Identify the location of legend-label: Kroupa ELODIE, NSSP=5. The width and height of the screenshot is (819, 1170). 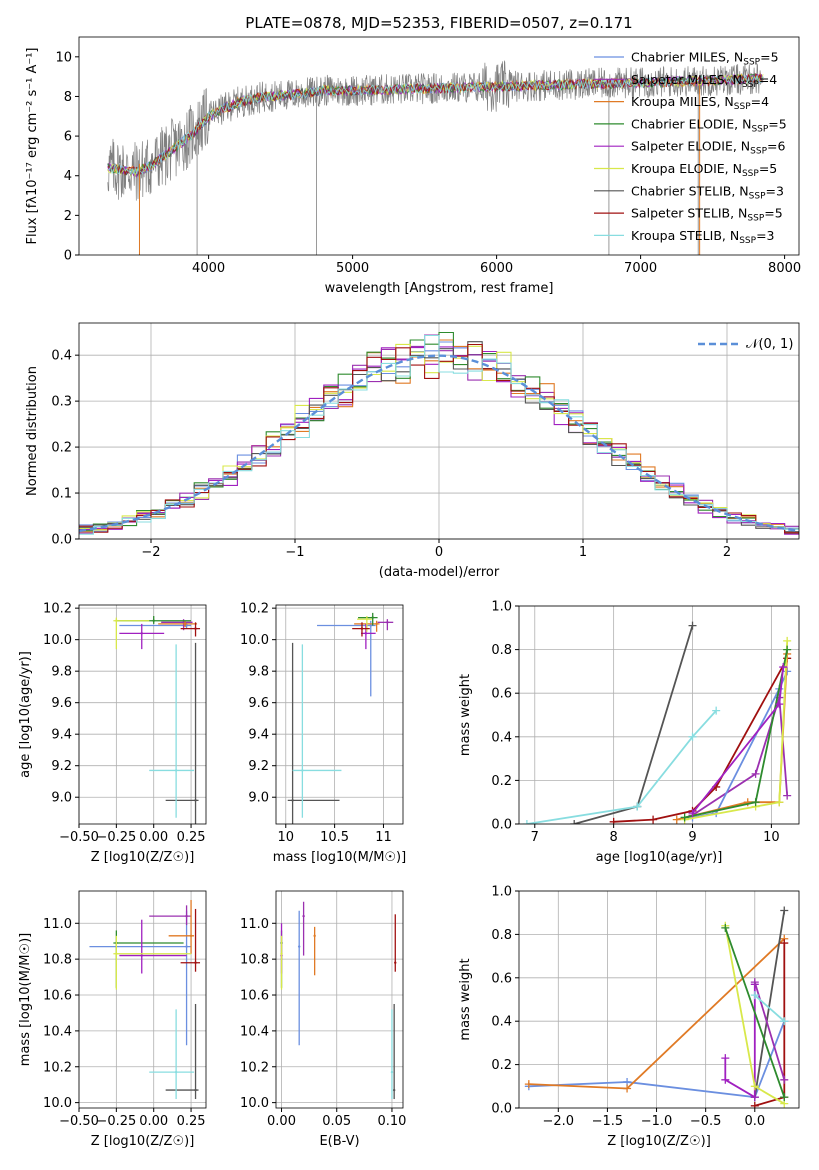
(704, 170).